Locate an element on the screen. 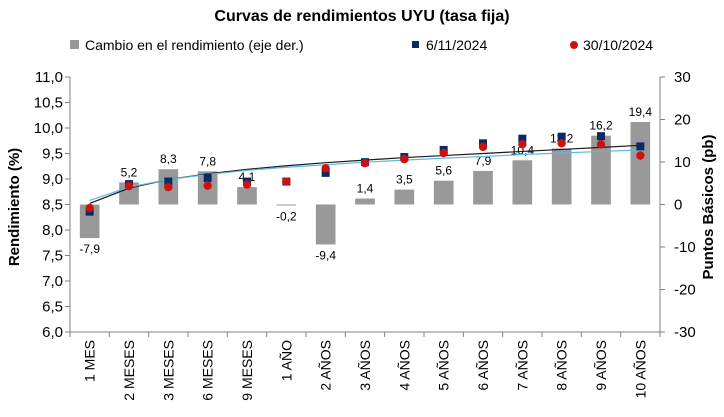  change-bar-label: -0,2 is located at coordinates (286, 216).